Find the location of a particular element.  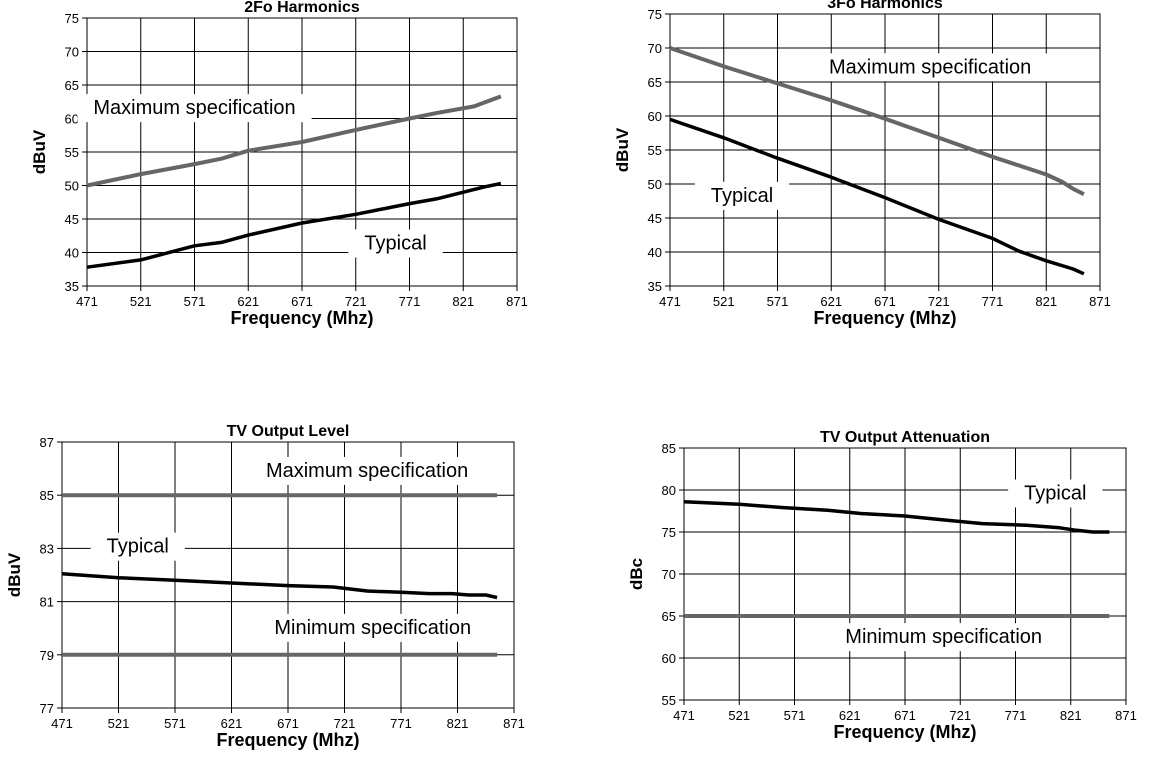

chart-title: TV Output Attenuation is located at coordinates (905, 437).